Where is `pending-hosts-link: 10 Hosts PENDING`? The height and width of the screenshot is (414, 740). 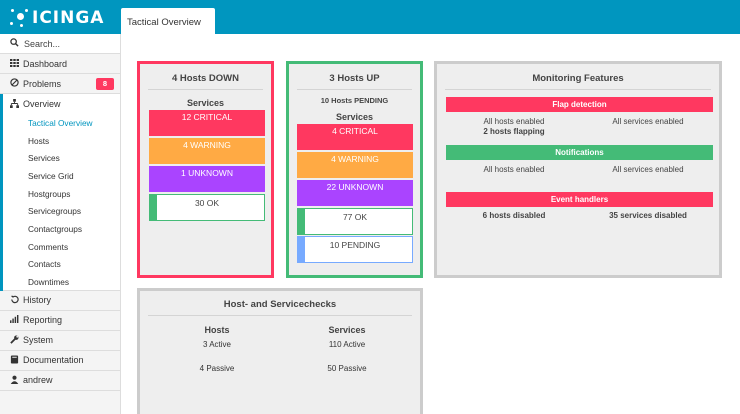
pending-hosts-link: 10 Hosts PENDING is located at coordinates (354, 100).